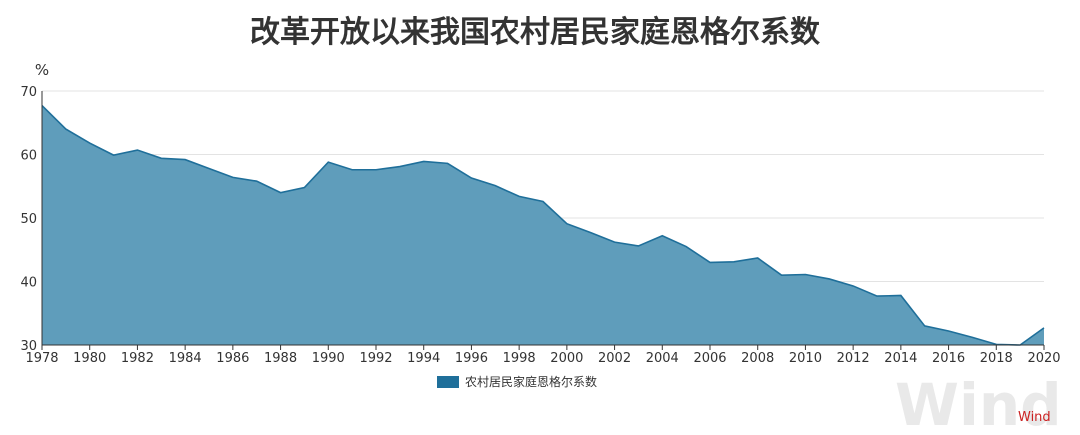  Describe the element at coordinates (89, 358) in the screenshot. I see `x-tick-label: 1980` at that location.